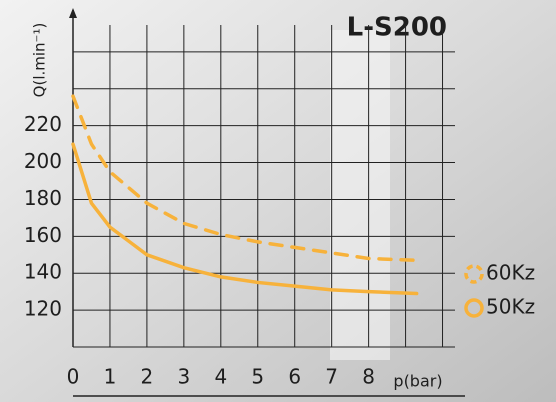  Describe the element at coordinates (147, 377) in the screenshot. I see `x-tick-label: 2` at that location.